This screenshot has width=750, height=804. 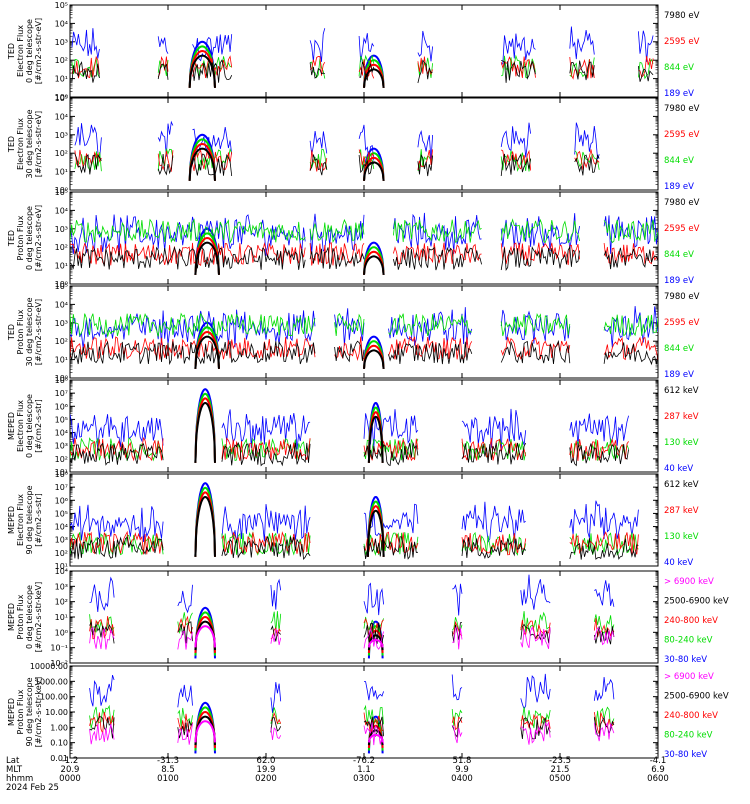 What do you see at coordinates (11, 144) in the screenshot?
I see `y-axis-label: TED` at bounding box center [11, 144].